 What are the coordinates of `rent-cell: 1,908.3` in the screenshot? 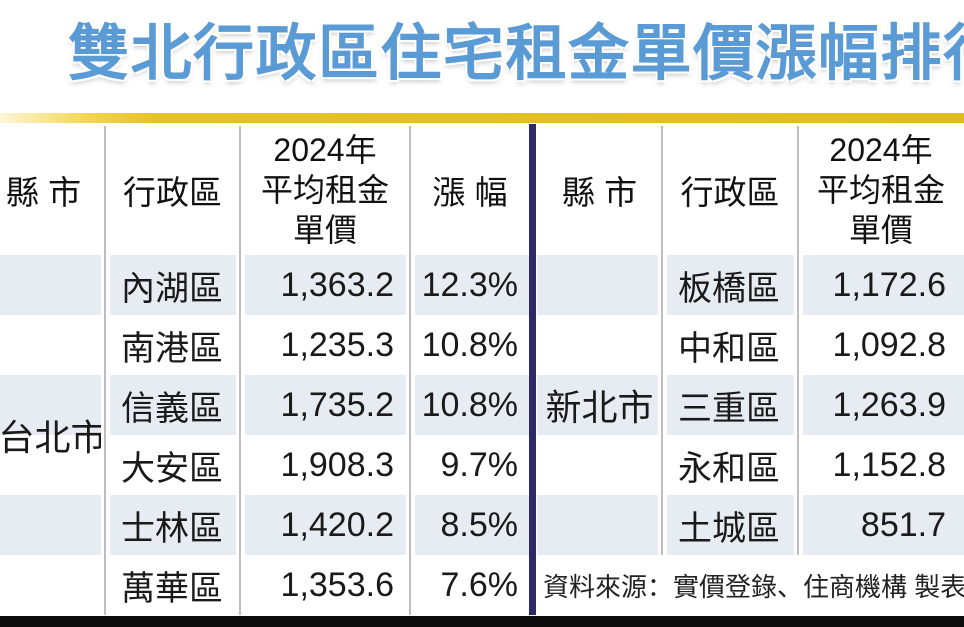 It's located at (337, 464).